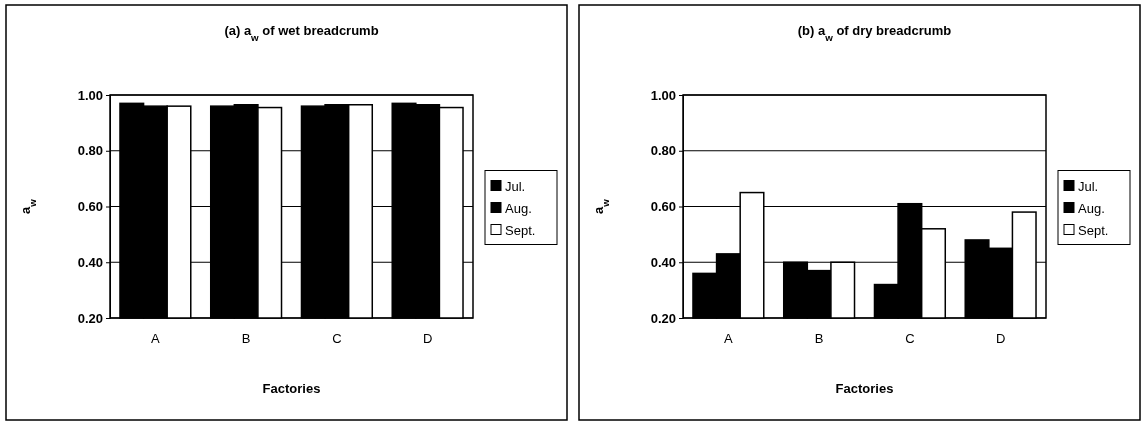 This screenshot has height=425, width=1146. I want to click on chart-title: (b) a$_{w}$ of dry breadcrumb, so click(874, 33).